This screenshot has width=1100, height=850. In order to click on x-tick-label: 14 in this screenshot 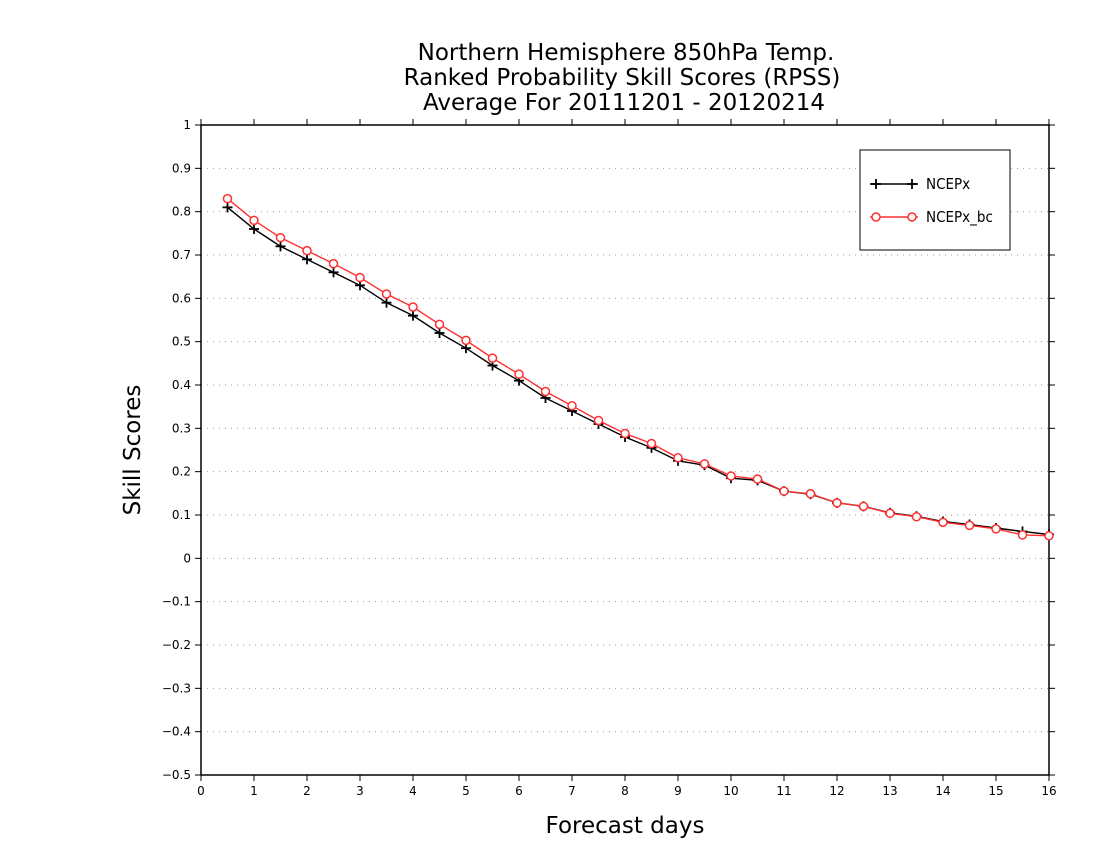, I will do `click(942, 791)`.